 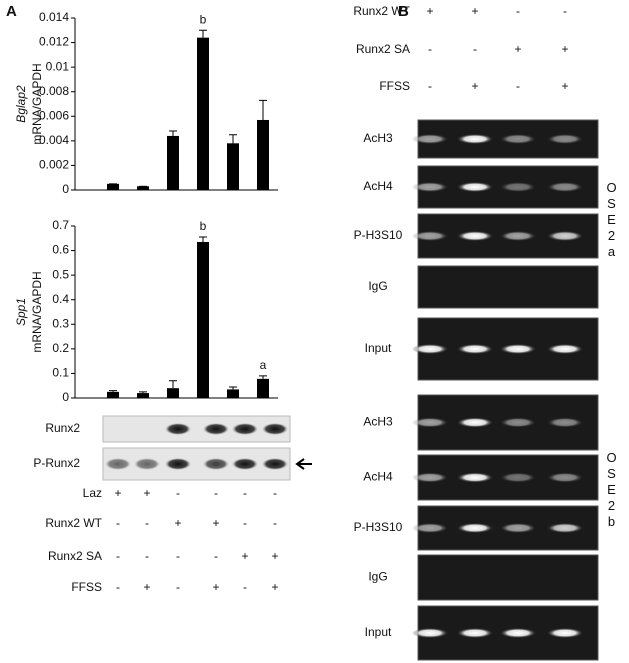 What do you see at coordinates (508, 577) in the screenshot?
I see `gel` at bounding box center [508, 577].